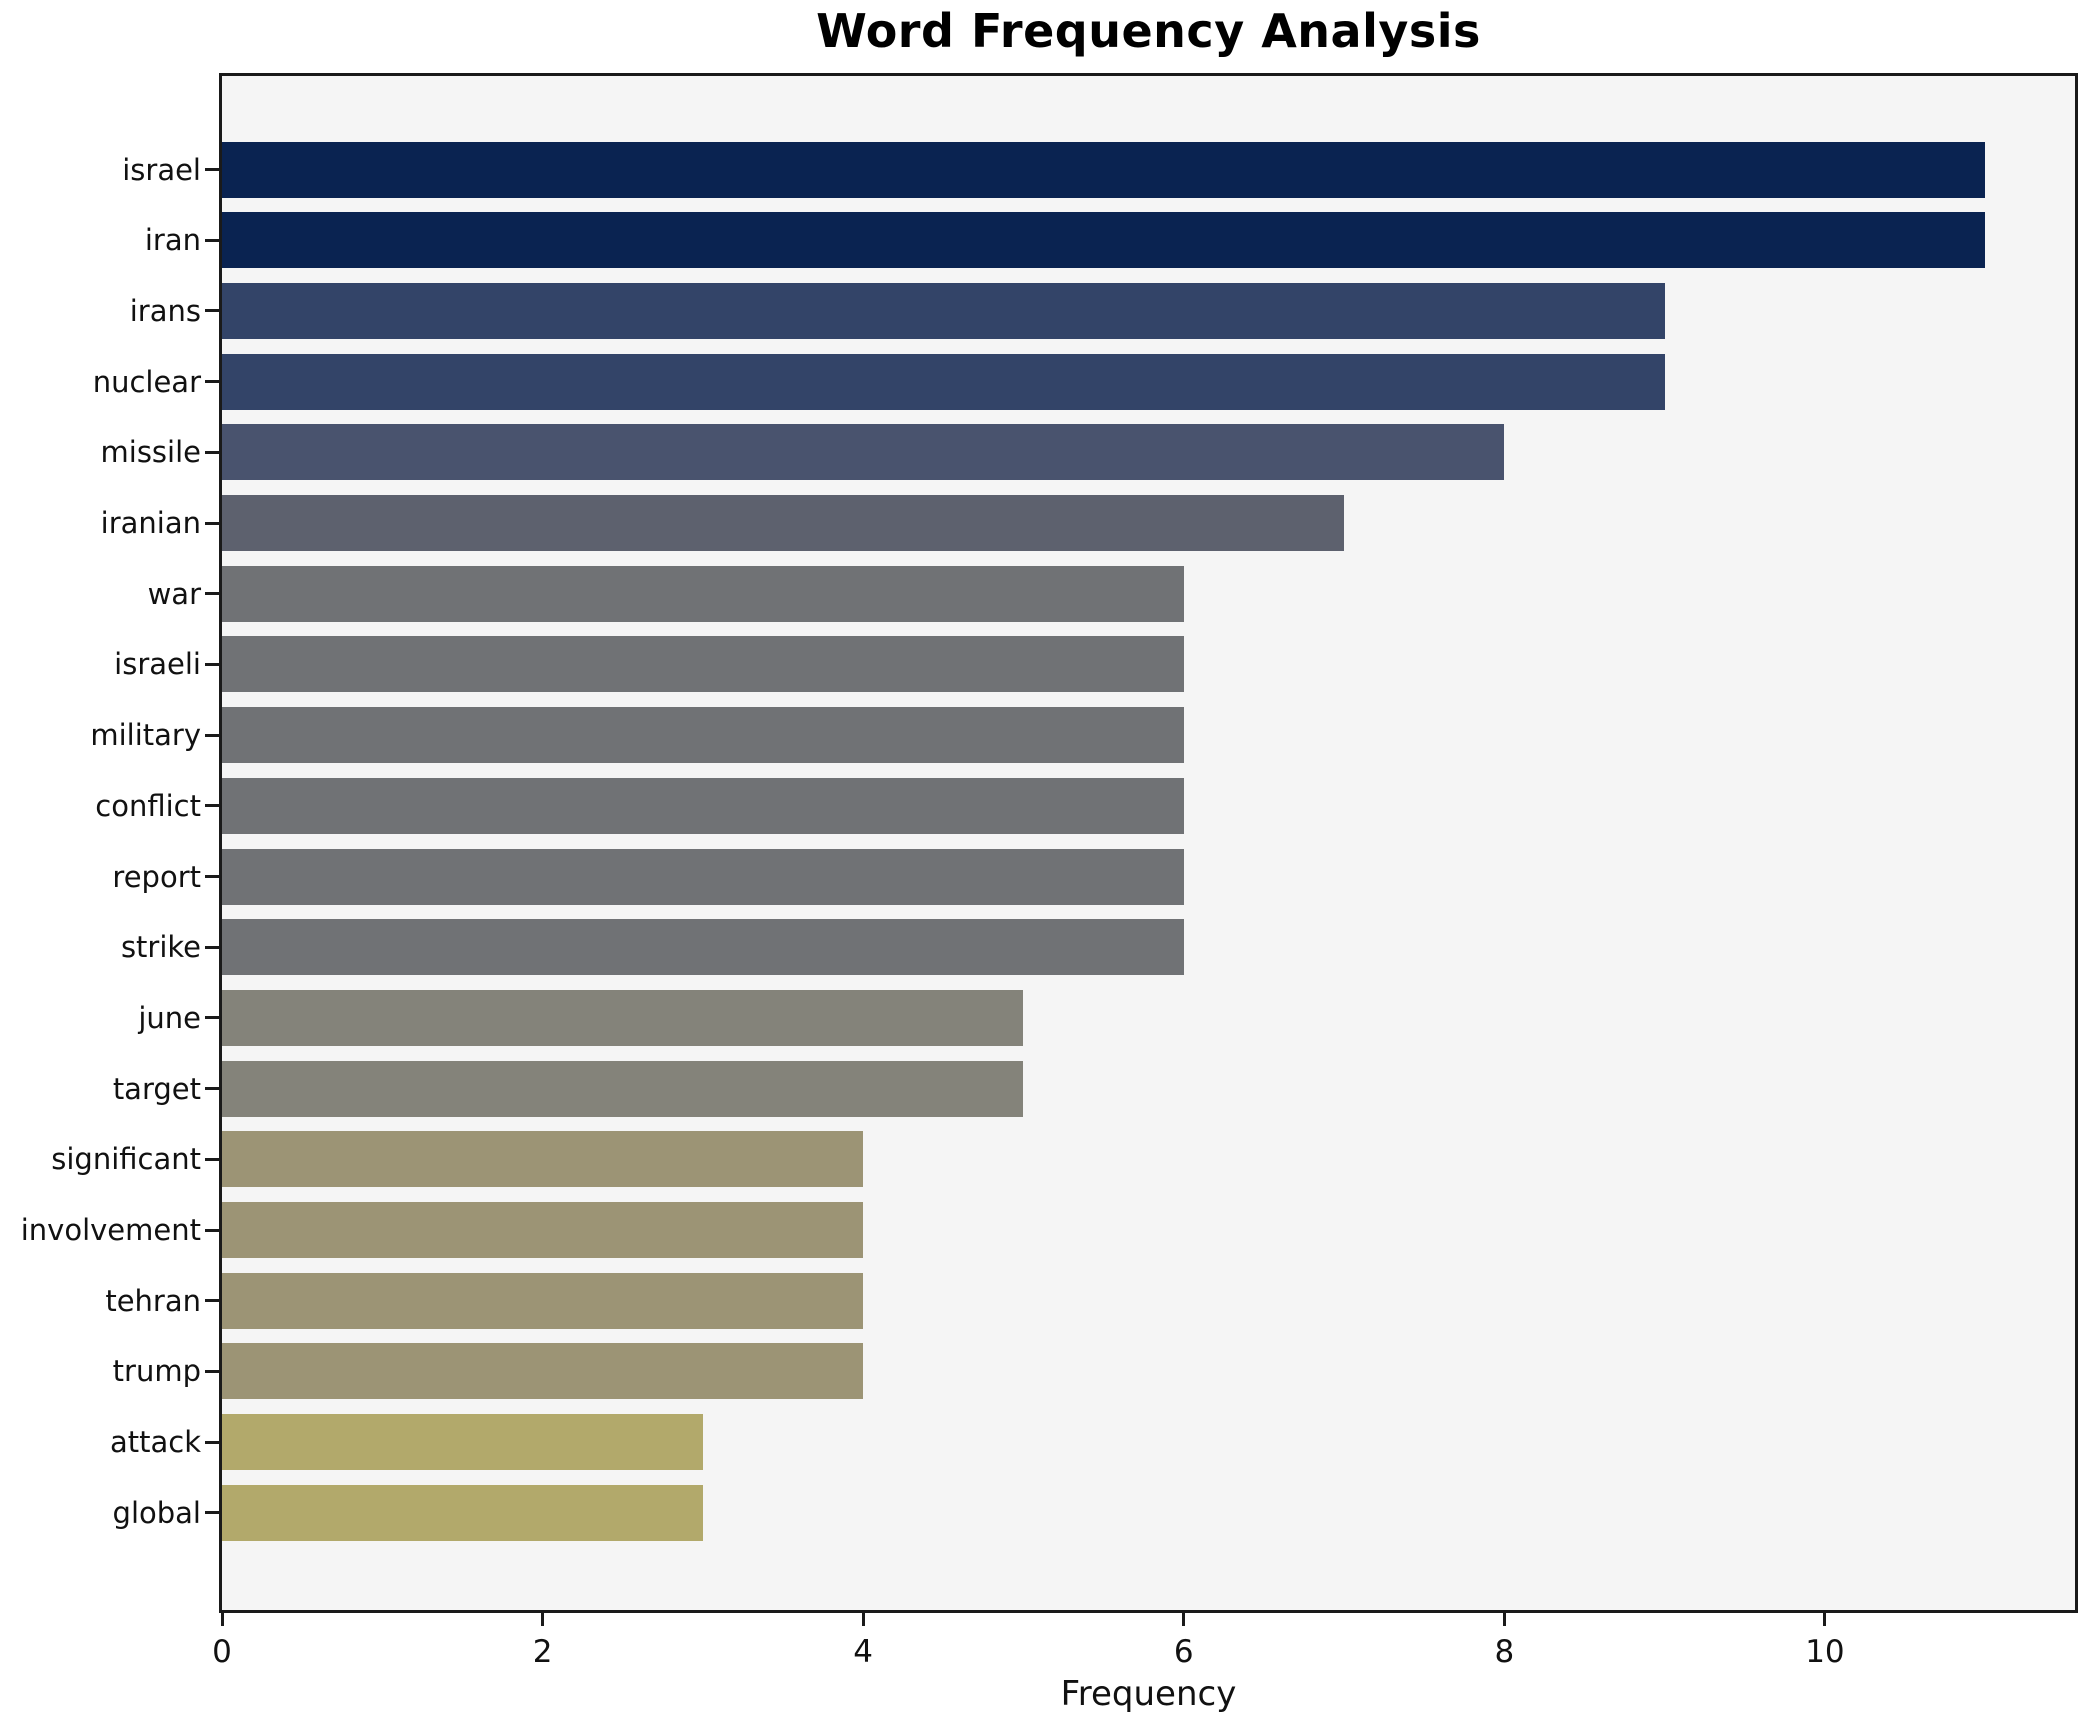  What do you see at coordinates (943, 381) in the screenshot?
I see `bar-nuclear` at bounding box center [943, 381].